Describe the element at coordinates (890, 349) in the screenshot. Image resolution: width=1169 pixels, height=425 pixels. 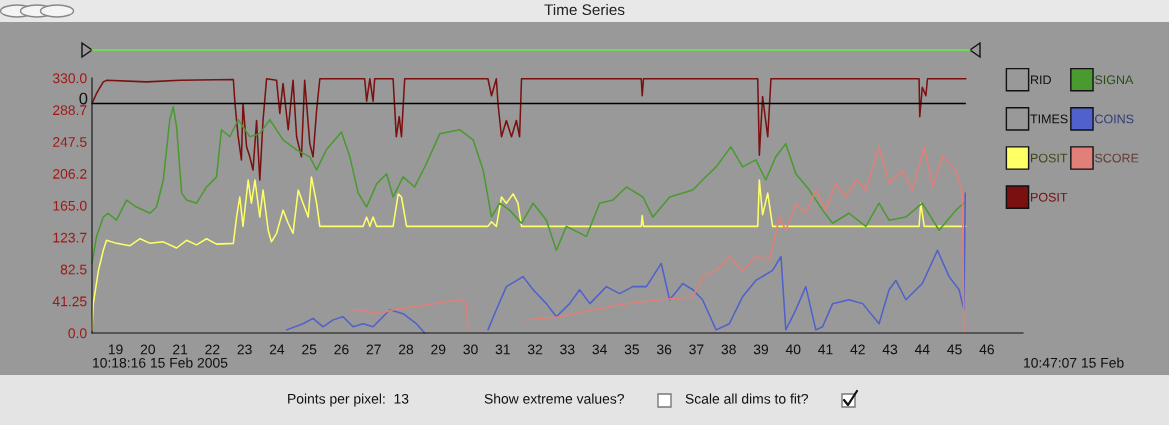
I see `x-tick-label: 43` at that location.